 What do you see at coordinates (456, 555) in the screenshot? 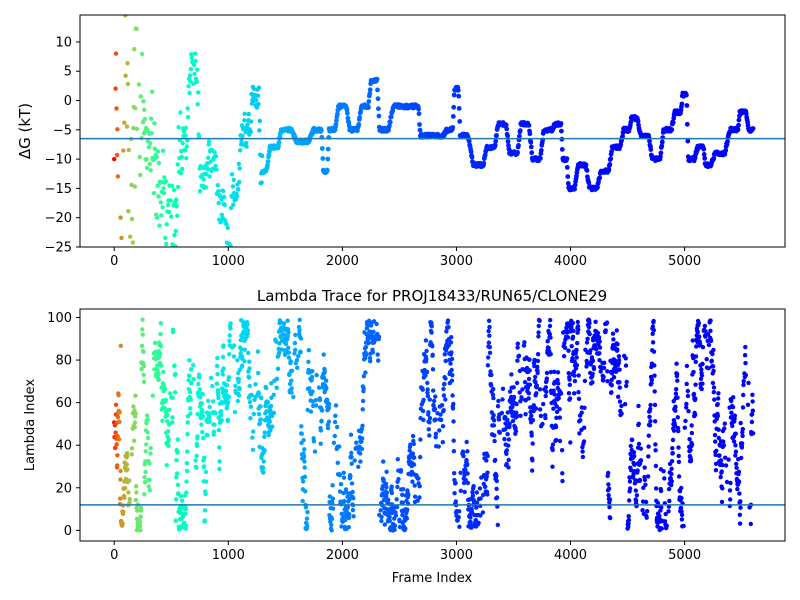
I see `x-tick-label: 3000` at bounding box center [456, 555].